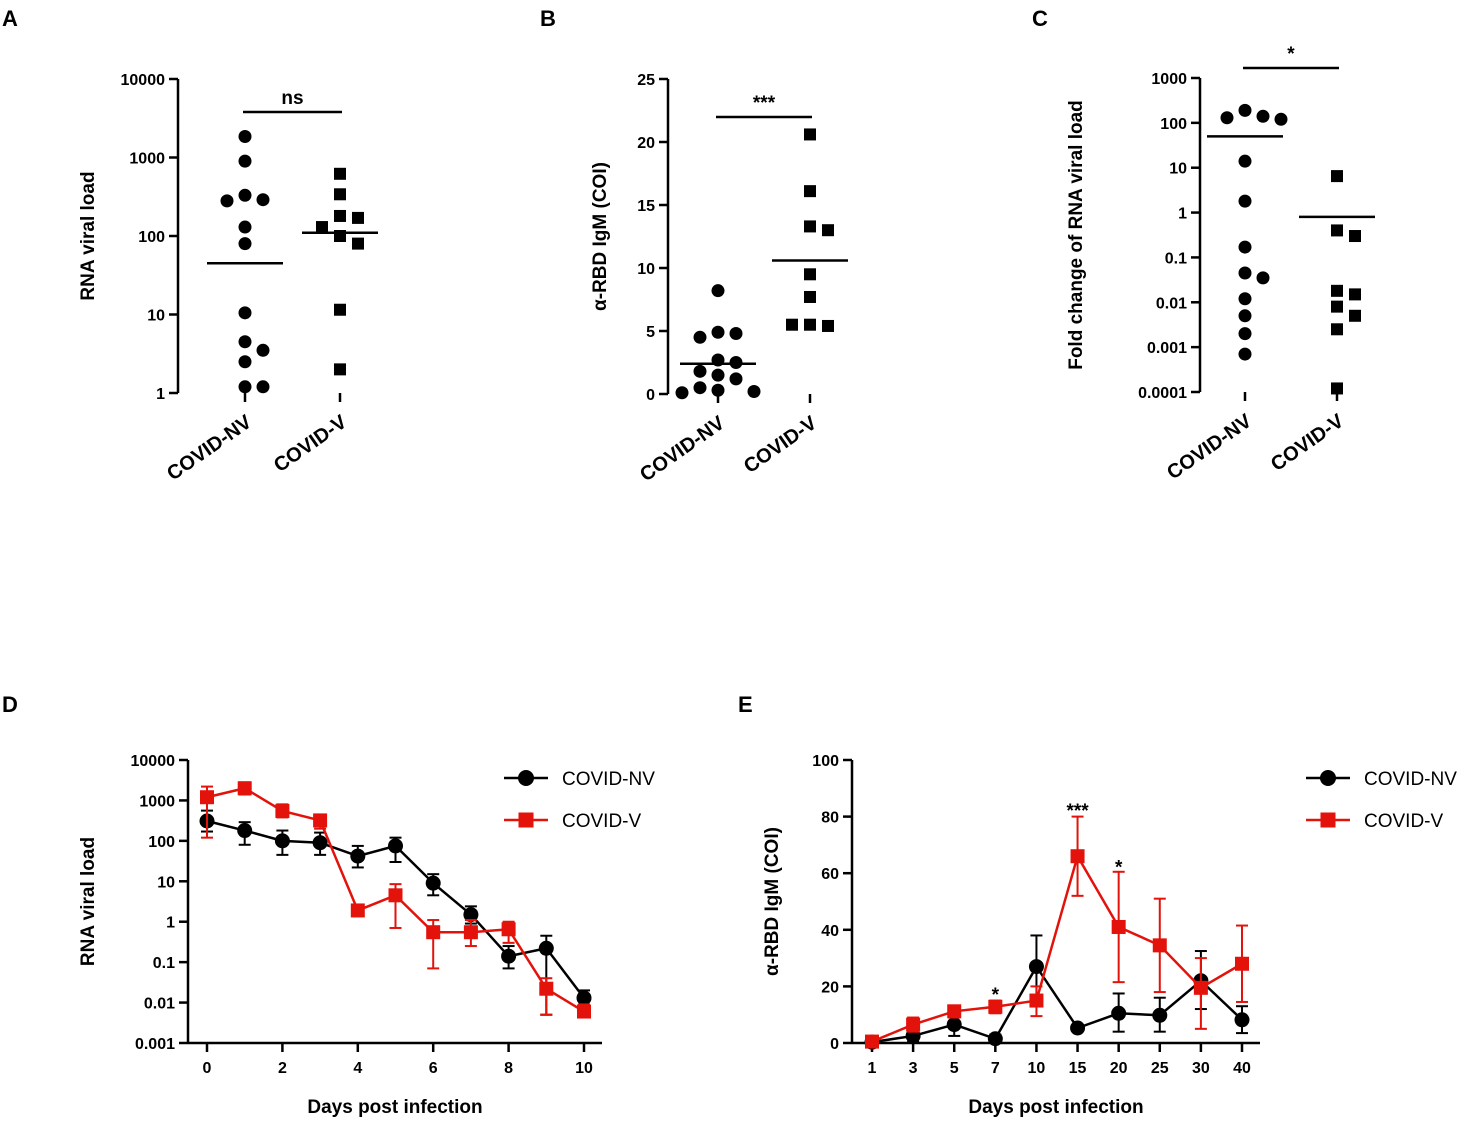 The image size is (1472, 1123). Describe the element at coordinates (646, 206) in the screenshot. I see `y-tick-label: 15` at that location.